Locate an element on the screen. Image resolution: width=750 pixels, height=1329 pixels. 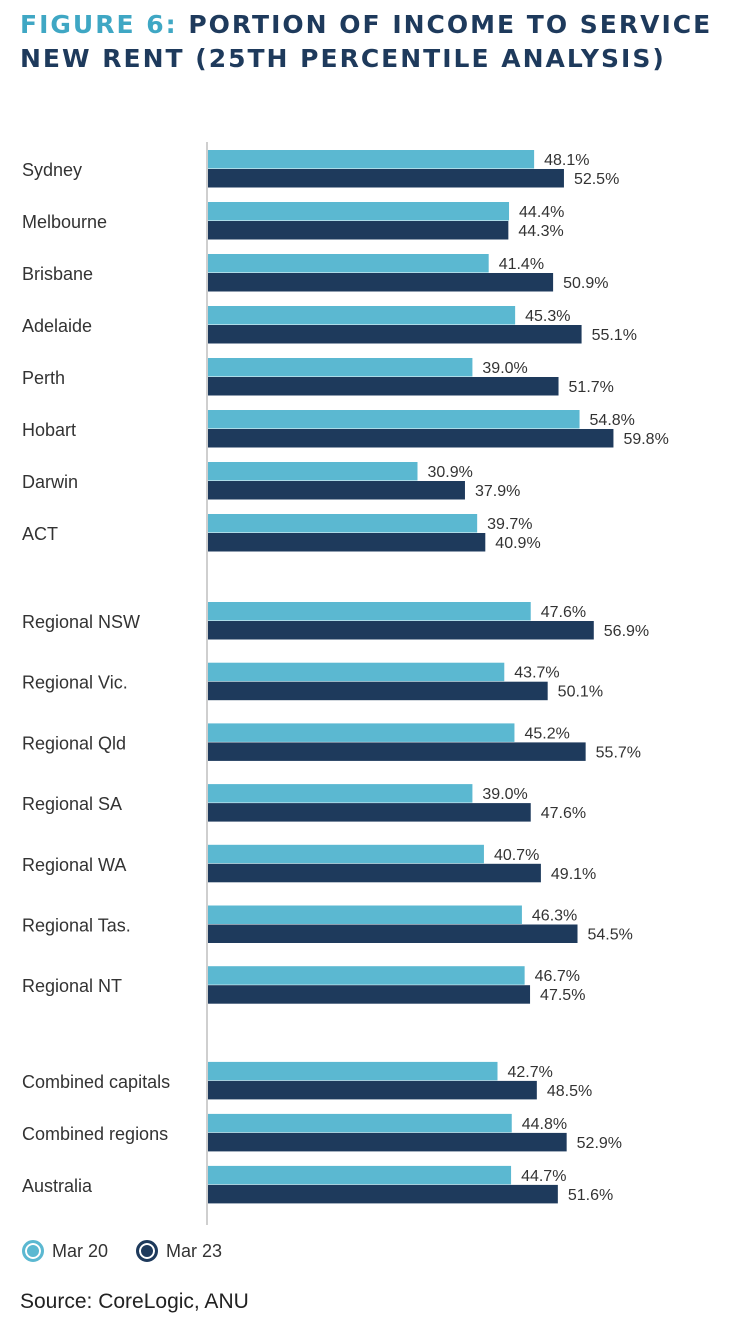
data-label: 40.7% is located at coordinates (516, 855).